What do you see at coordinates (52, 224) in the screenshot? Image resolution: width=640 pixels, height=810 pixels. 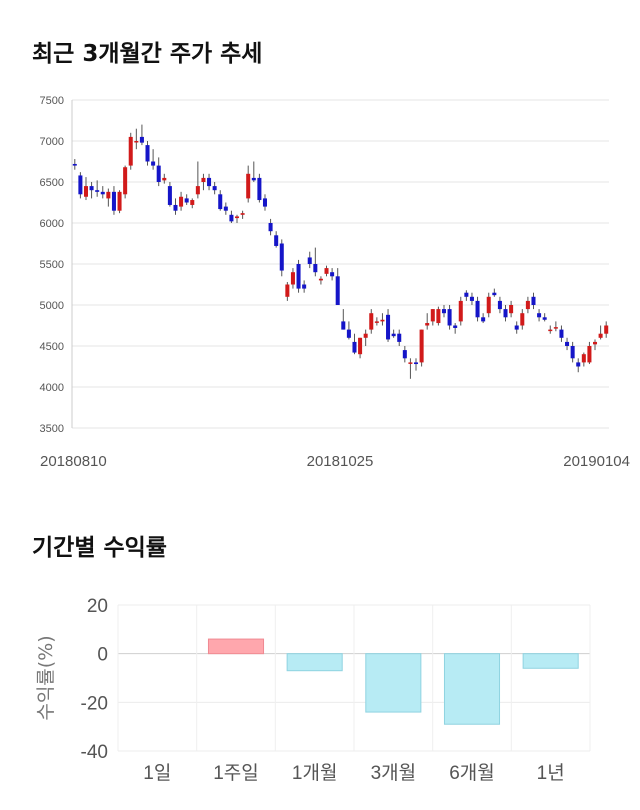 I see `y-tick-label: 6000` at bounding box center [52, 224].